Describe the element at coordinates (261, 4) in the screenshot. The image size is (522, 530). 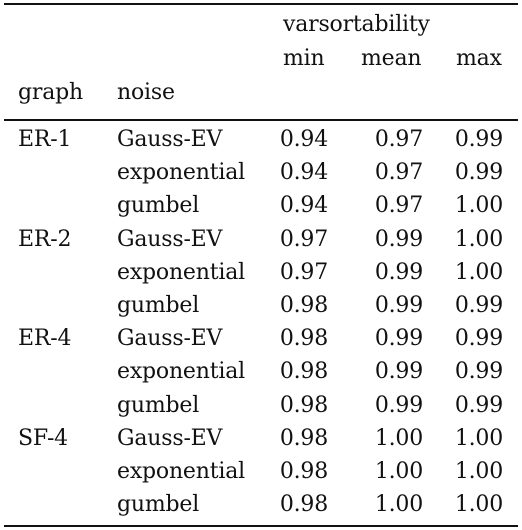
I see `top-rule` at that location.